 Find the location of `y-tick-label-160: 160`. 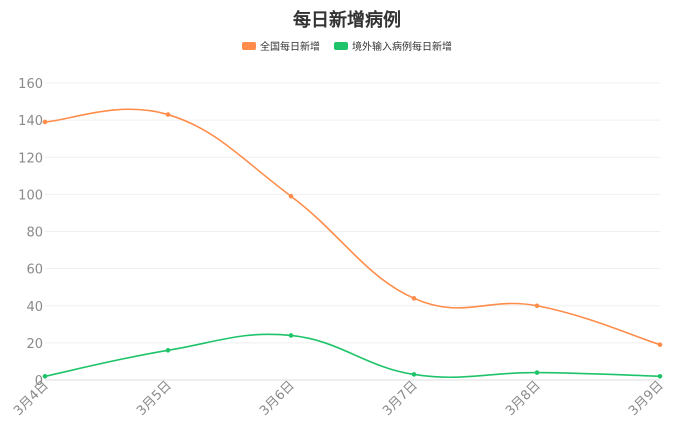

y-tick-label-160: 160 is located at coordinates (30, 84).